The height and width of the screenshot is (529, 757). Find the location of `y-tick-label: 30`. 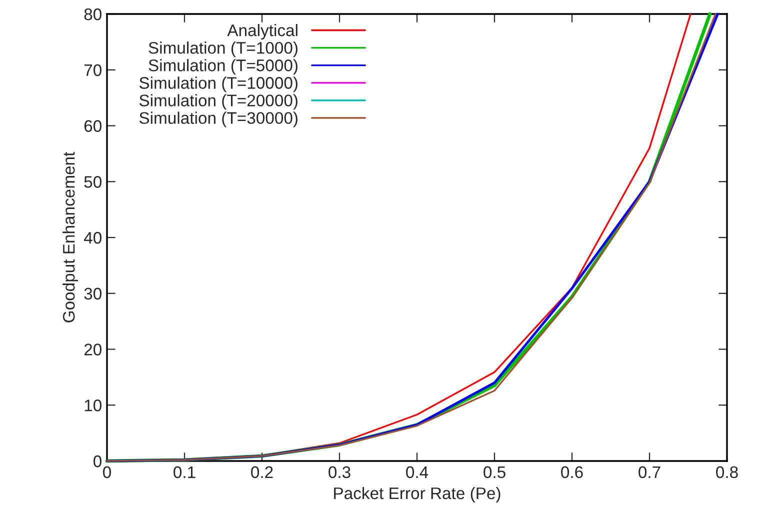

y-tick-label: 30 is located at coordinates (93, 294).